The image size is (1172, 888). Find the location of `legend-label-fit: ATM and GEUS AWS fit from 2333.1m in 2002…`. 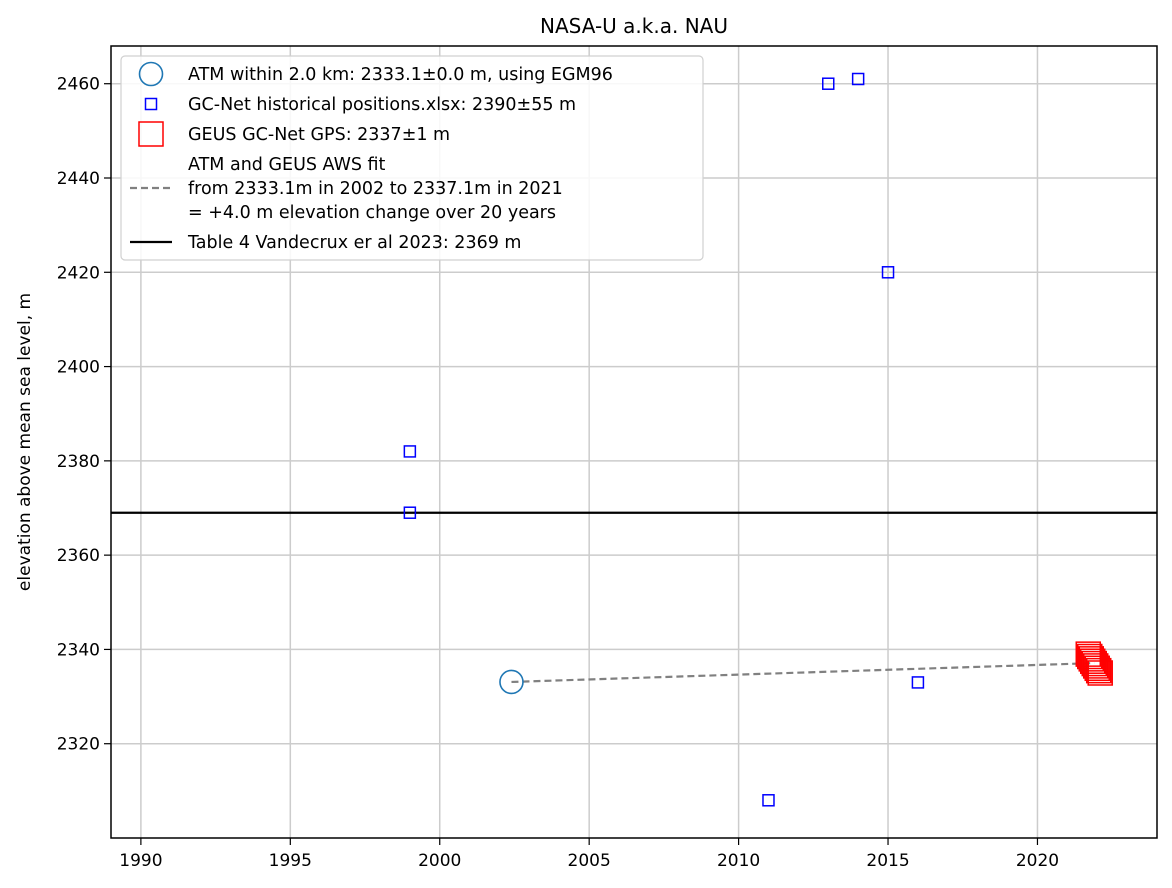

legend-label-fit: ATM and GEUS AWS fit from 2333.1m in 2002… is located at coordinates (375, 189).